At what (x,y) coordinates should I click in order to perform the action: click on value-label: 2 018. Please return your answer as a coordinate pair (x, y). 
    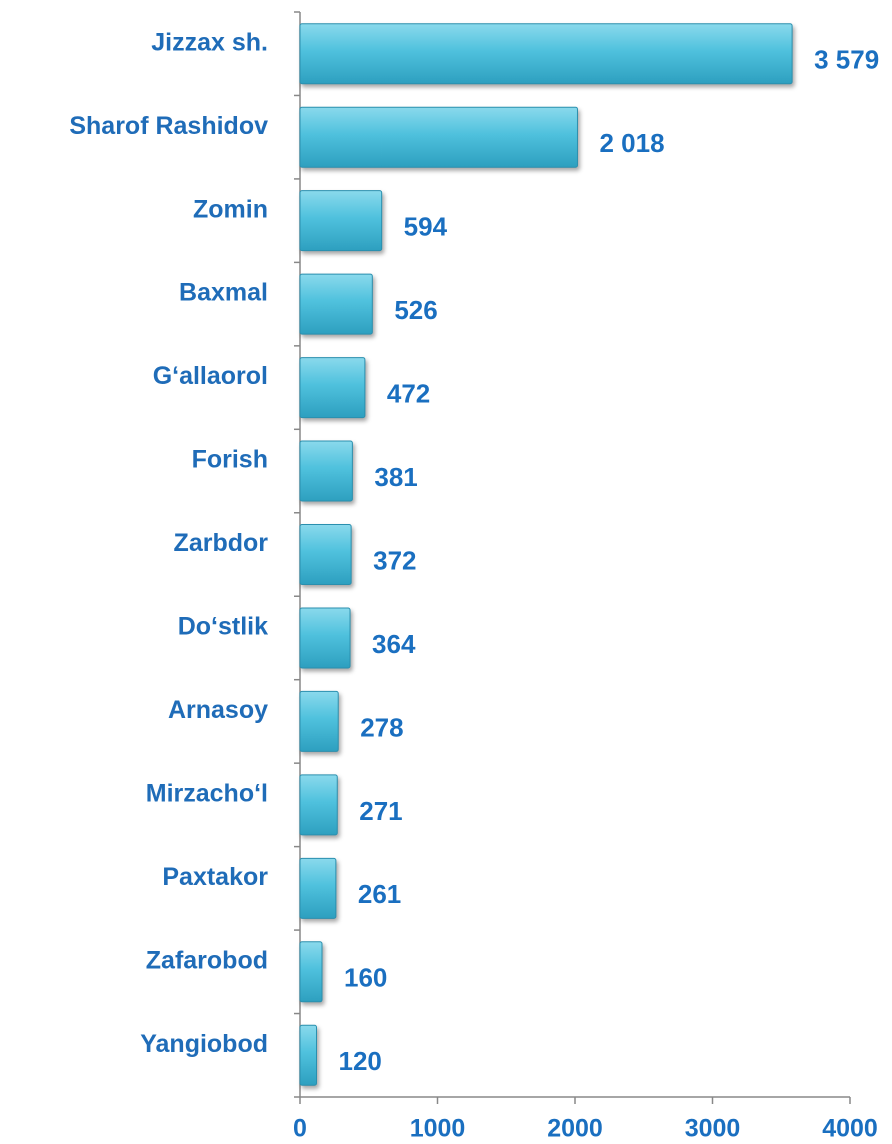
    Looking at the image, I should click on (631, 143).